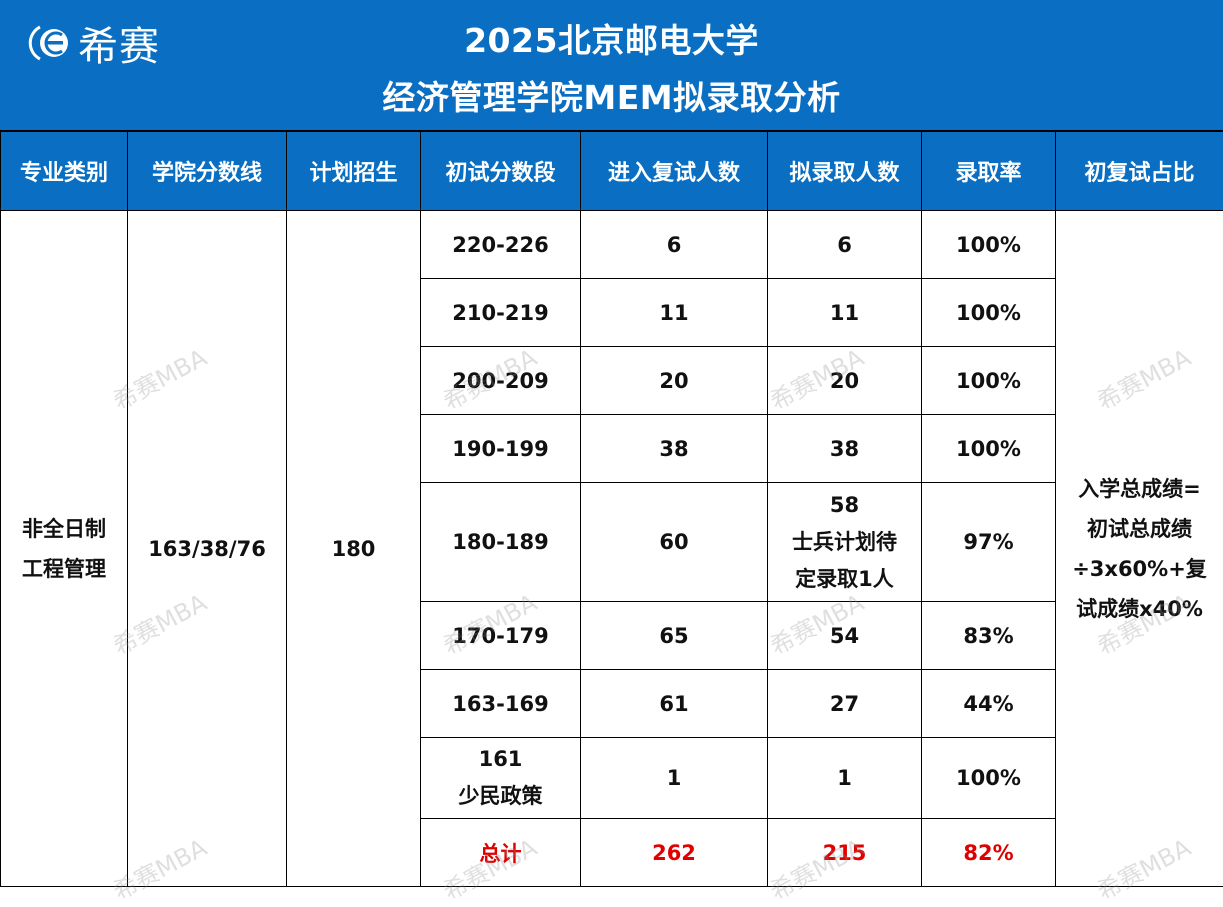 Image resolution: width=1223 pixels, height=907 pixels. I want to click on plan-cell: 180, so click(354, 549).